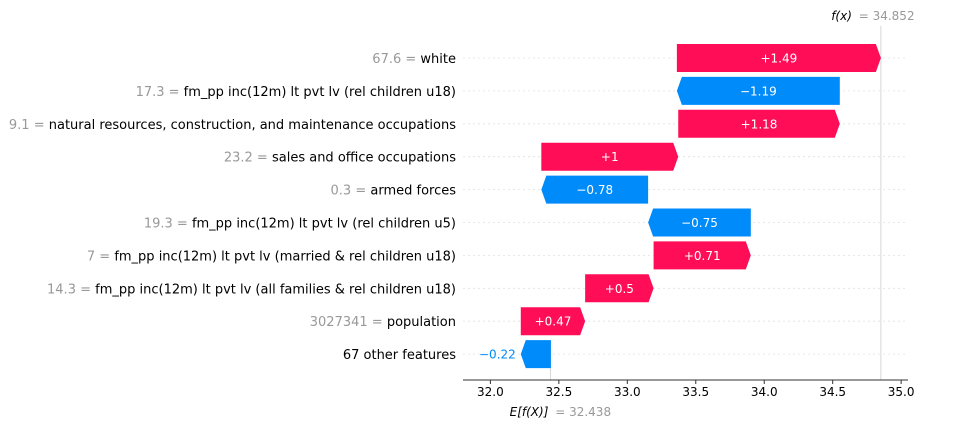 The width and height of the screenshot is (961, 427). What do you see at coordinates (438, 59) in the screenshot?
I see `feature-name: white` at bounding box center [438, 59].